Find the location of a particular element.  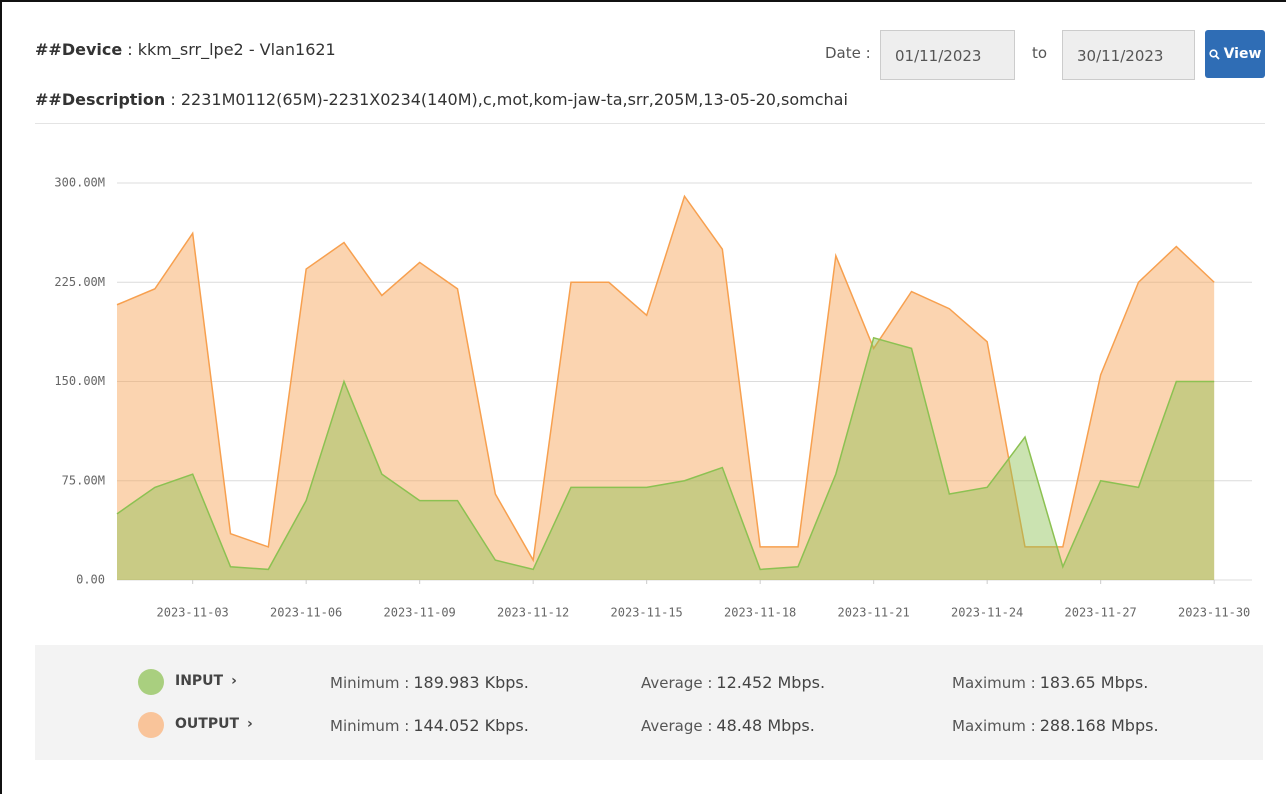

stat-min: Minimum :189.983 Kbps. is located at coordinates (429, 682).